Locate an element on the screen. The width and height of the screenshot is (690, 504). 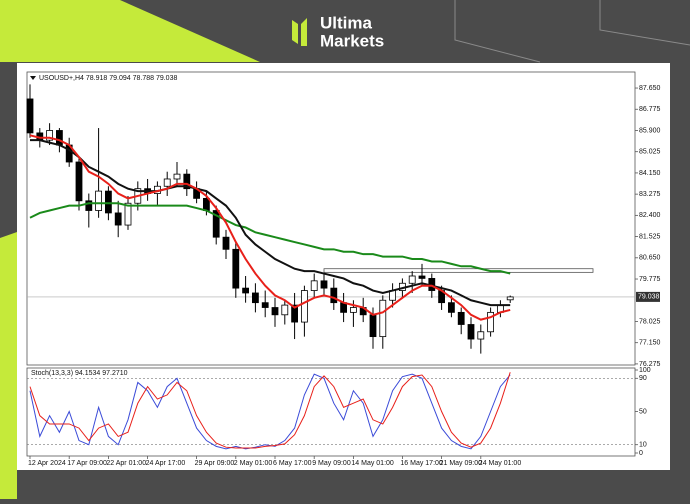
brand-line2: Markets is located at coordinates (352, 40).